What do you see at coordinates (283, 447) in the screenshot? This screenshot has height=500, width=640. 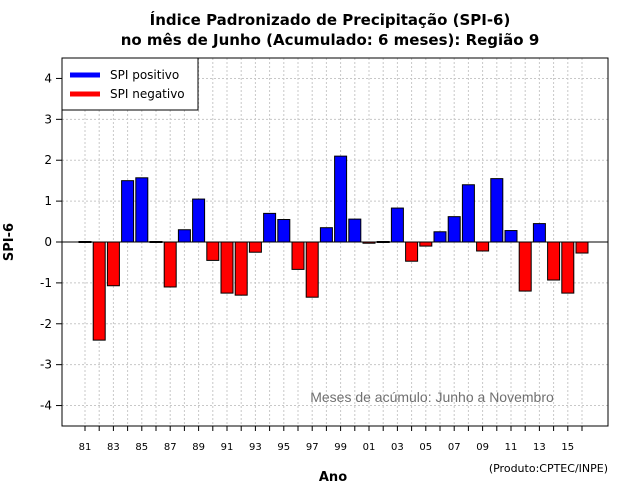 I see `x-tick-label: 95` at bounding box center [283, 447].